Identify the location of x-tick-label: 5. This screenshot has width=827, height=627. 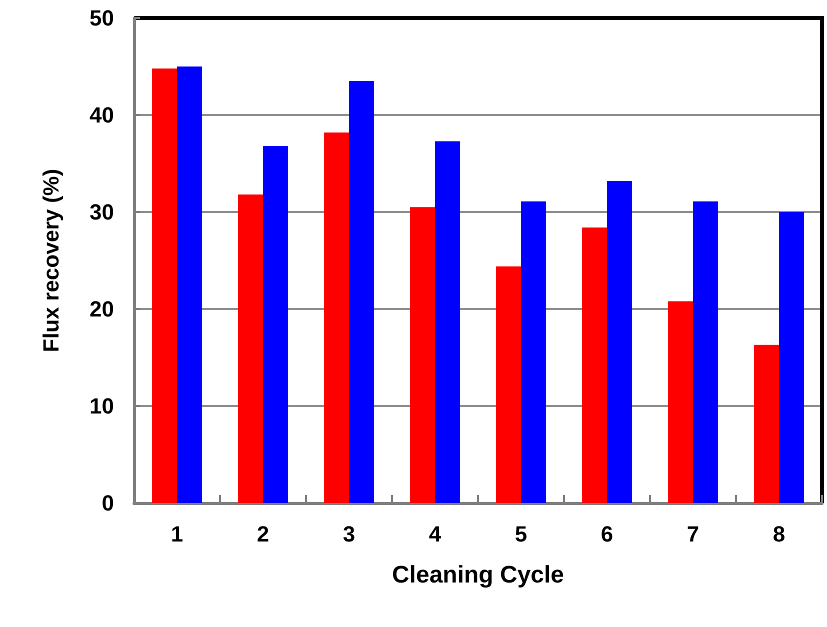
(521, 534).